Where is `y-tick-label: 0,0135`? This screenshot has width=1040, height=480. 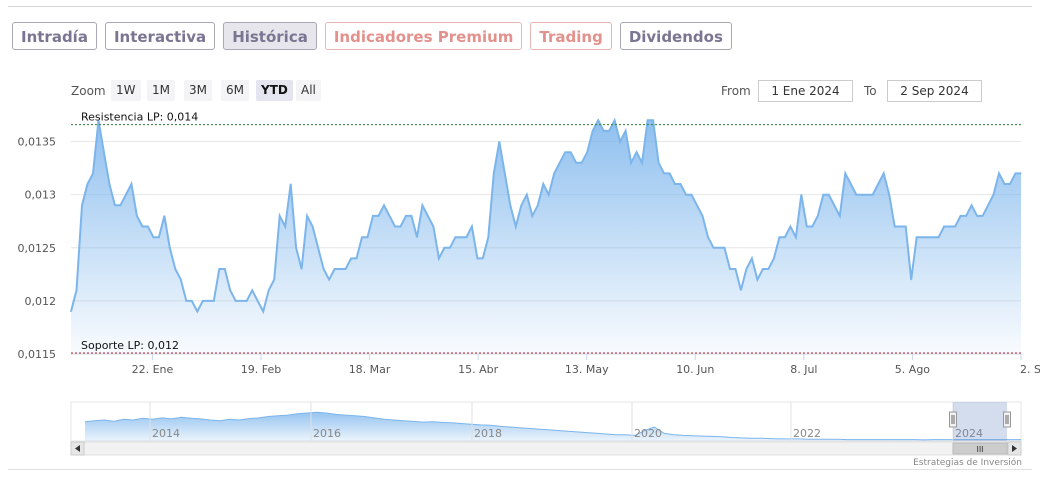
y-tick-label: 0,0135 is located at coordinates (37, 142).